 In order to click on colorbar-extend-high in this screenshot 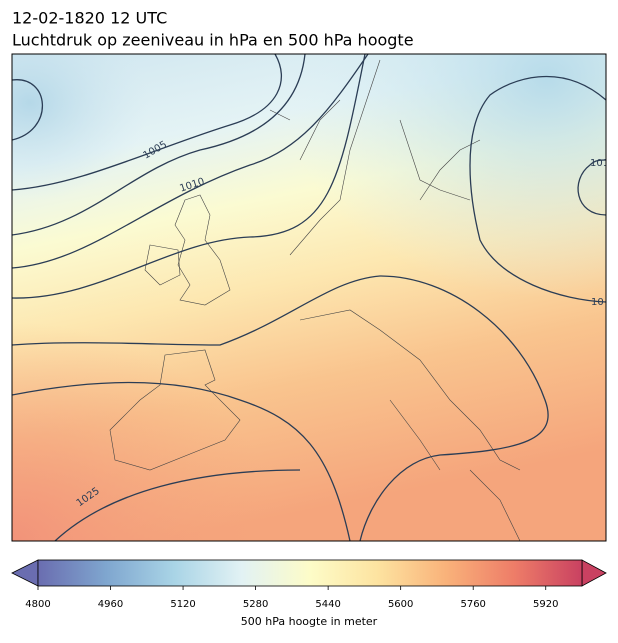, I will do `click(594, 573)`.